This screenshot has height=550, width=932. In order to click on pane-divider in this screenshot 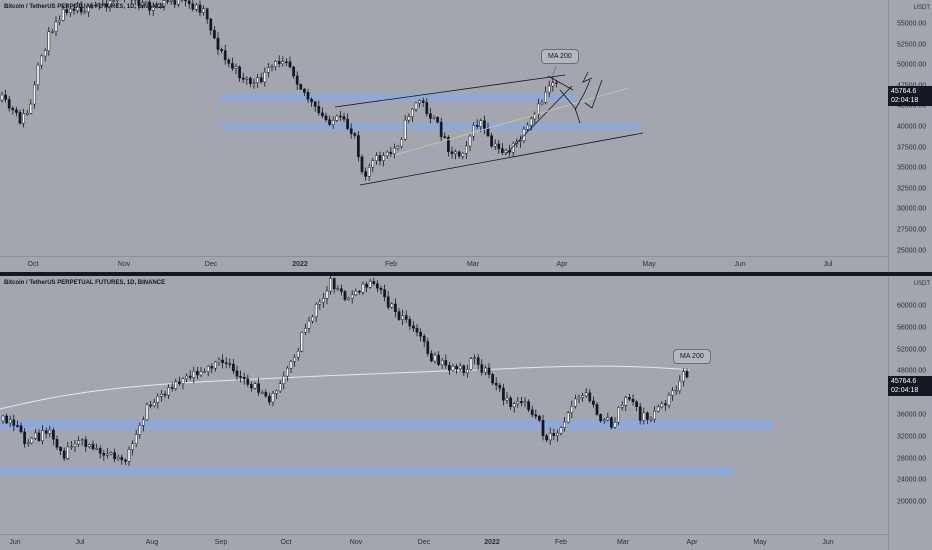, I will do `click(466, 274)`.